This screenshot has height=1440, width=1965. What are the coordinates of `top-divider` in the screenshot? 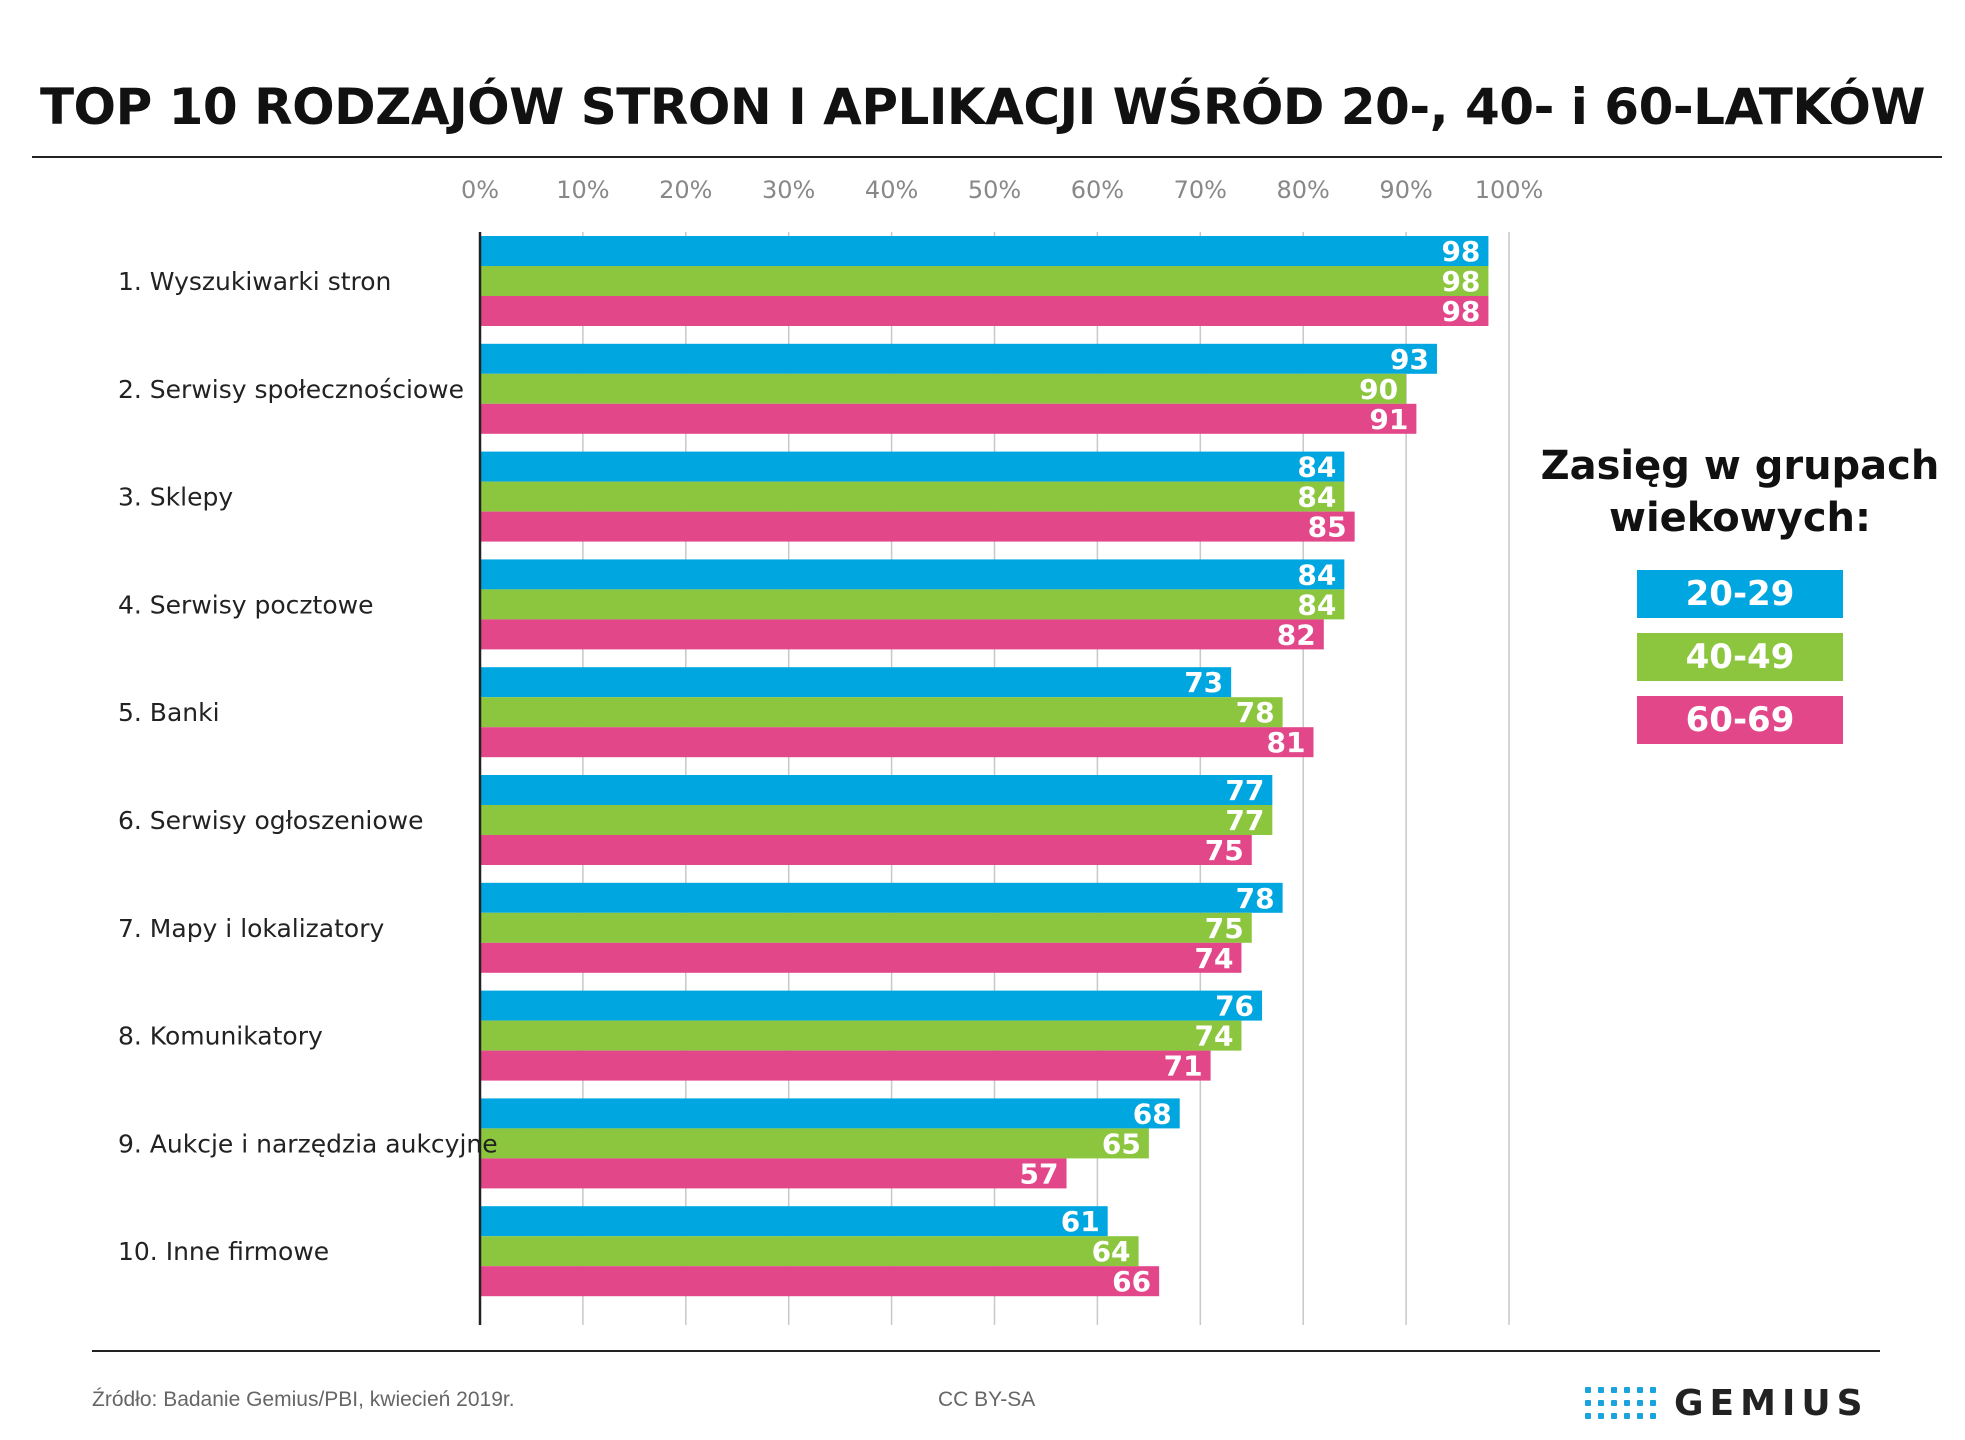 It's located at (987, 157).